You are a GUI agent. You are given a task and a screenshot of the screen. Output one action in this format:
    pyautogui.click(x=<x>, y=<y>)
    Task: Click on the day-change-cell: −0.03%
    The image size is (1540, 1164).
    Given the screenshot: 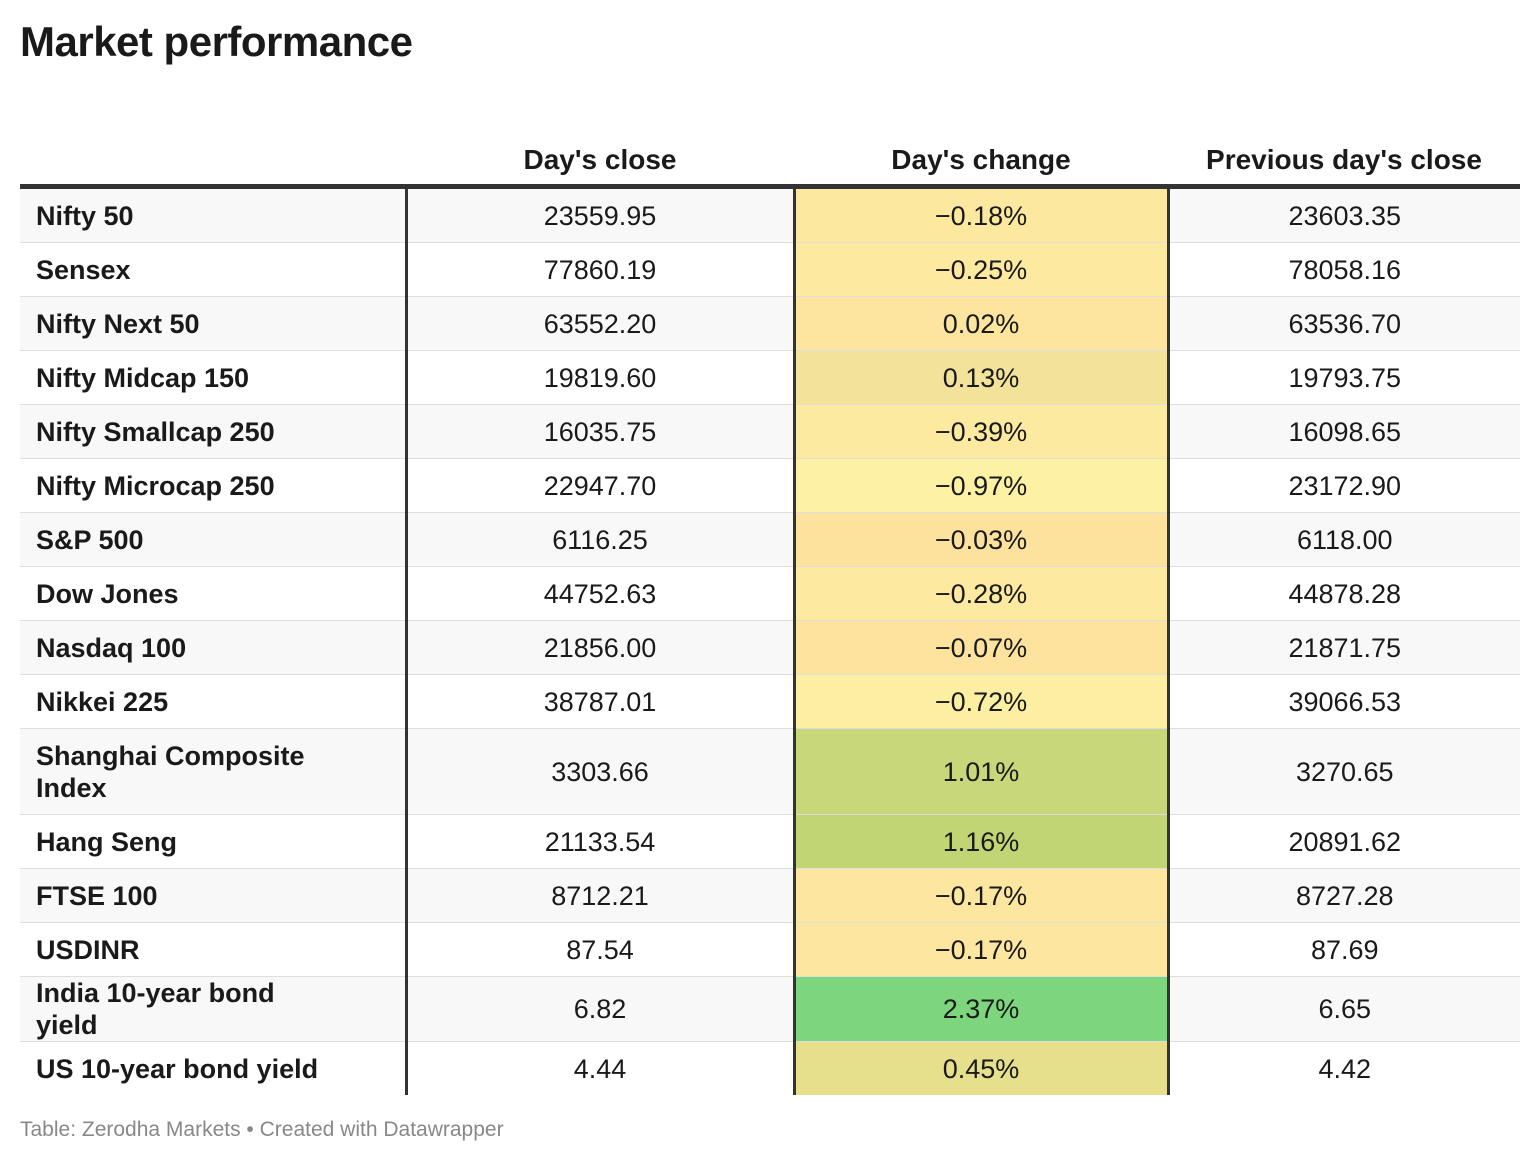 What is the action you would take?
    pyautogui.click(x=982, y=539)
    